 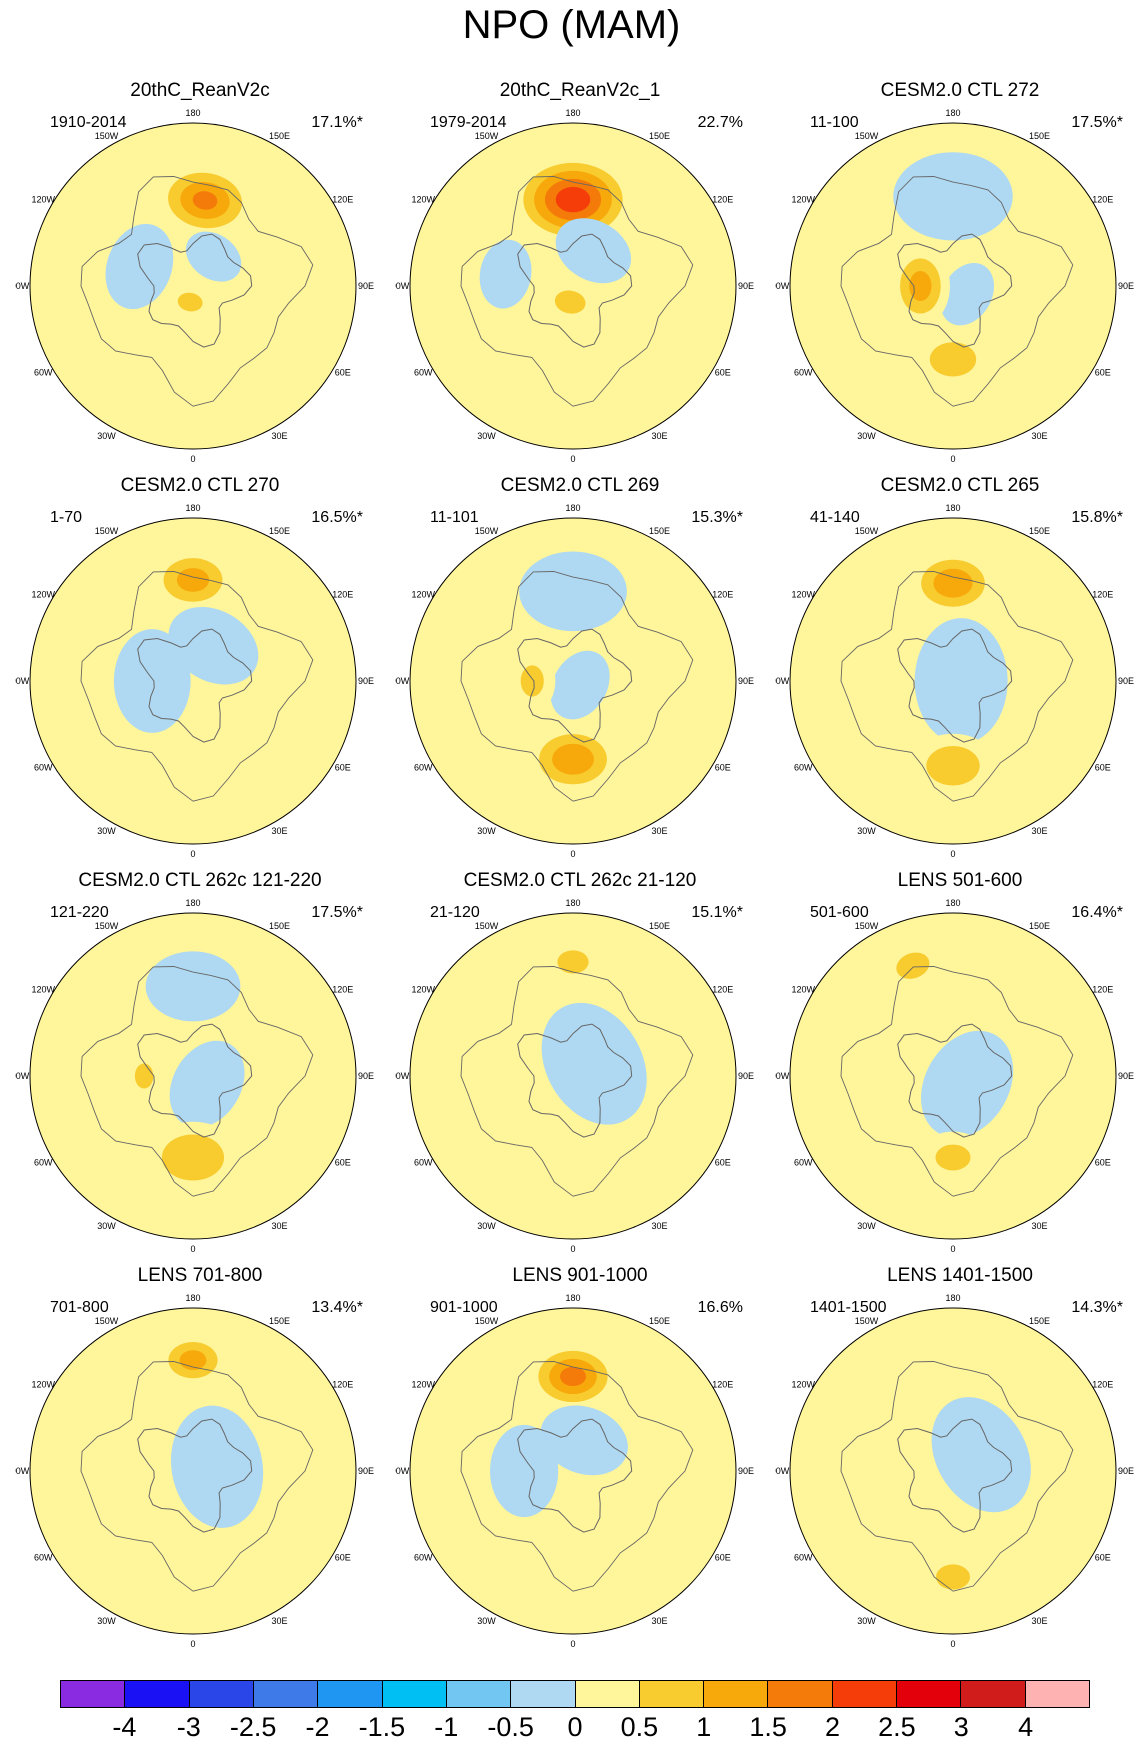 I want to click on panel-title: CESM2.0 CTL 262c 21-120, so click(x=580, y=880).